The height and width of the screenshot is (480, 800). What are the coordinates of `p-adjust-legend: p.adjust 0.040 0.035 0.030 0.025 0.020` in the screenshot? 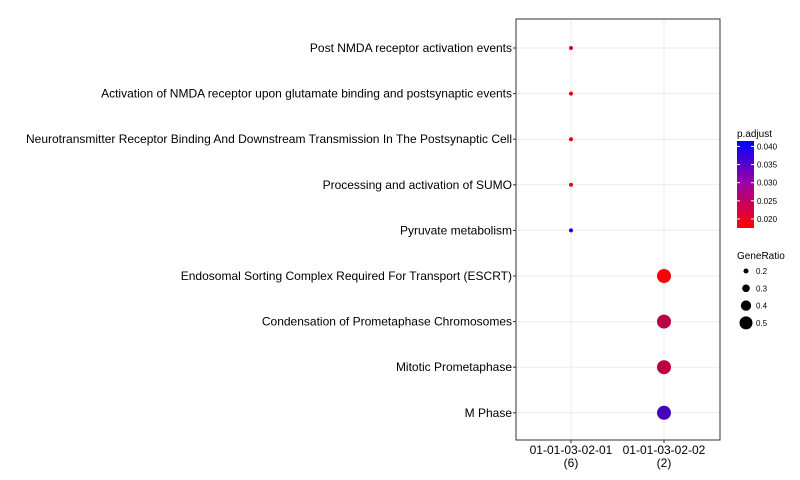 It's located at (757, 178).